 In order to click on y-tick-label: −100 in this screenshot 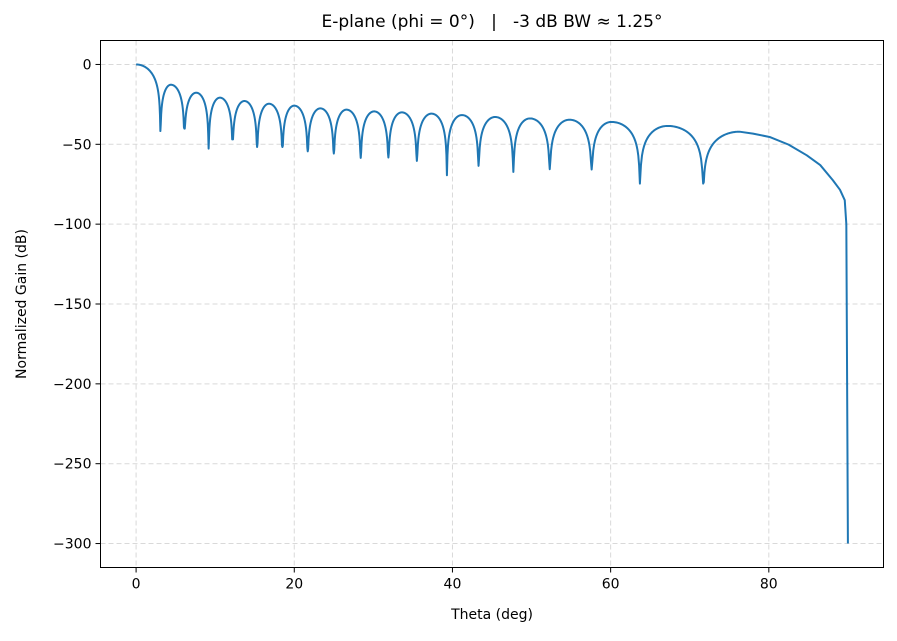, I will do `click(72, 225)`.